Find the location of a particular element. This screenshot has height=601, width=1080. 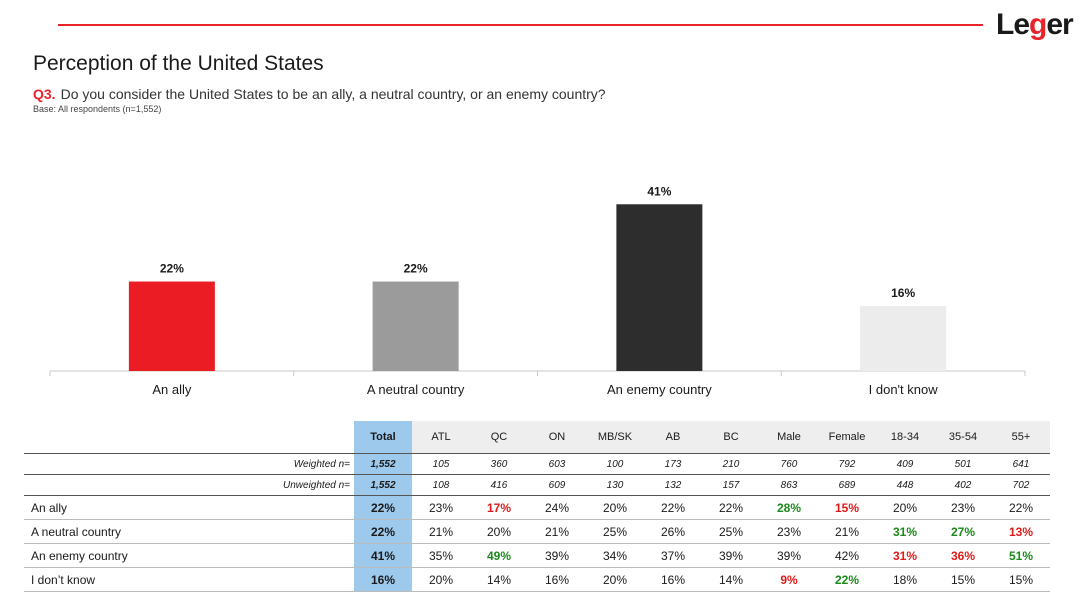

sample-size-cell: 157 is located at coordinates (731, 485).